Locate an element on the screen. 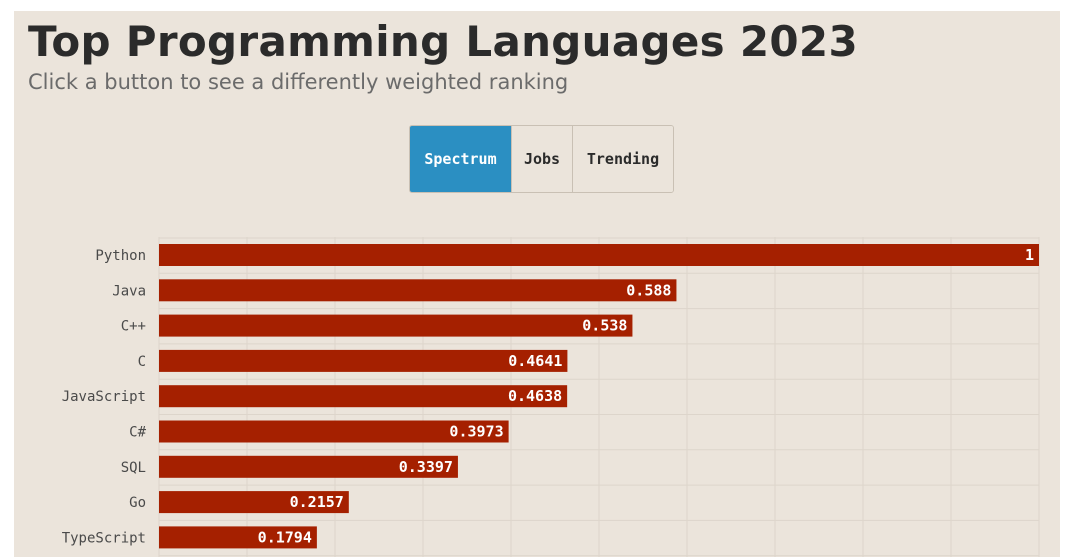 Image resolution: width=1080 pixels, height=557 pixels. trending-button: Trending is located at coordinates (623, 159).